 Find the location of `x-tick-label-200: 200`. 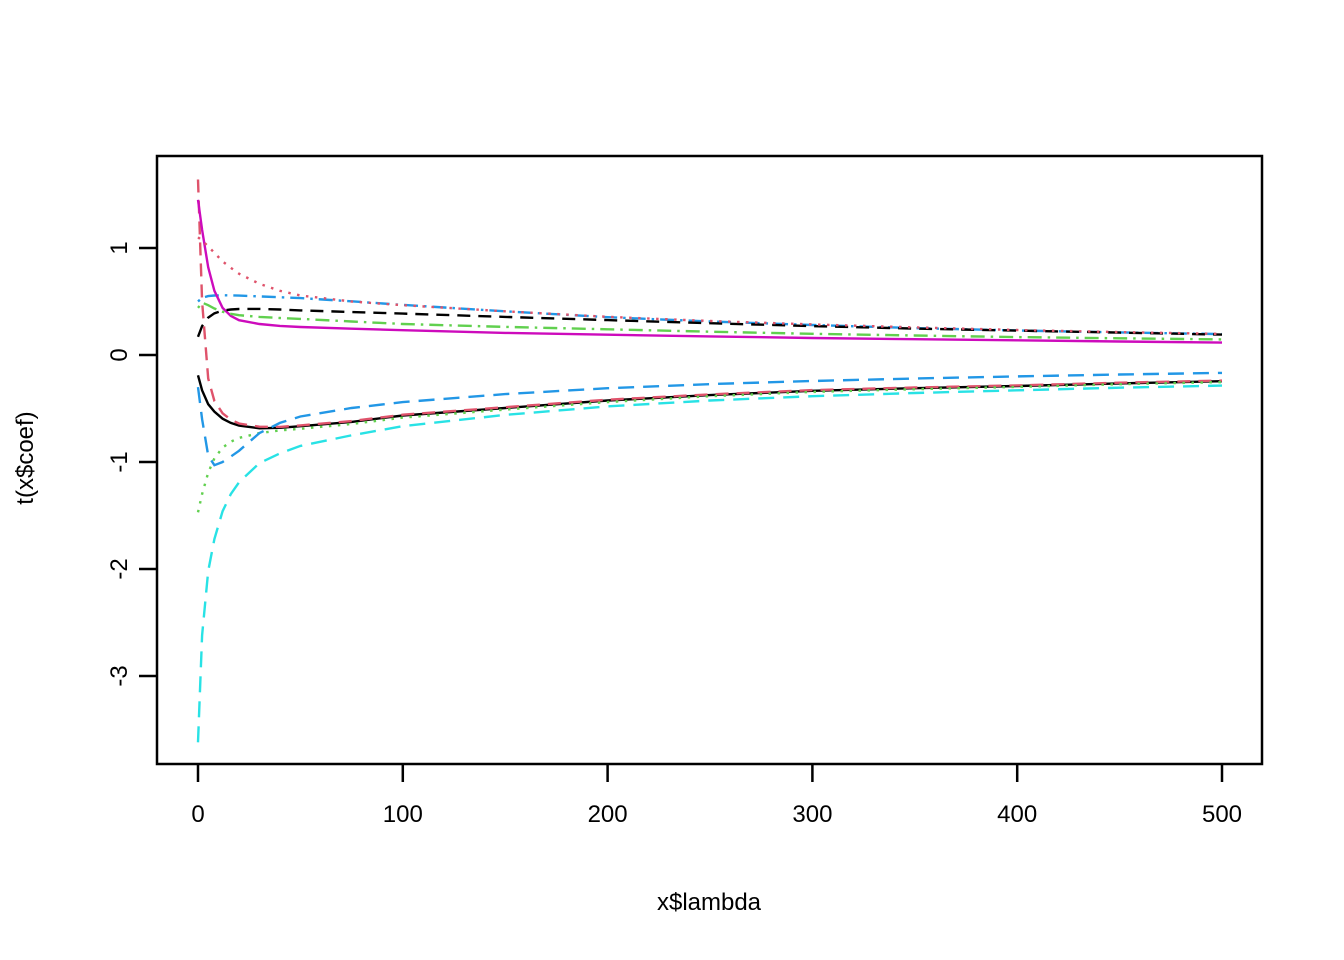

x-tick-label-200: 200 is located at coordinates (608, 814).